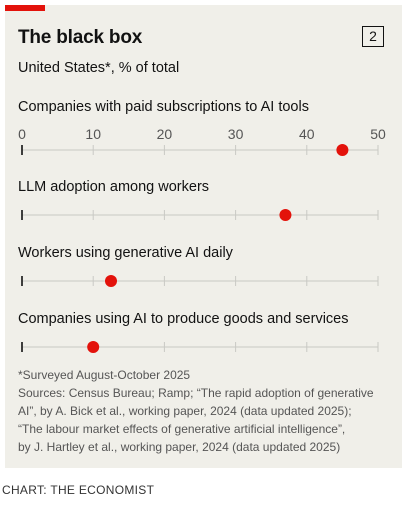  What do you see at coordinates (165, 134) in the screenshot?
I see `x-tick-label: 20` at bounding box center [165, 134].